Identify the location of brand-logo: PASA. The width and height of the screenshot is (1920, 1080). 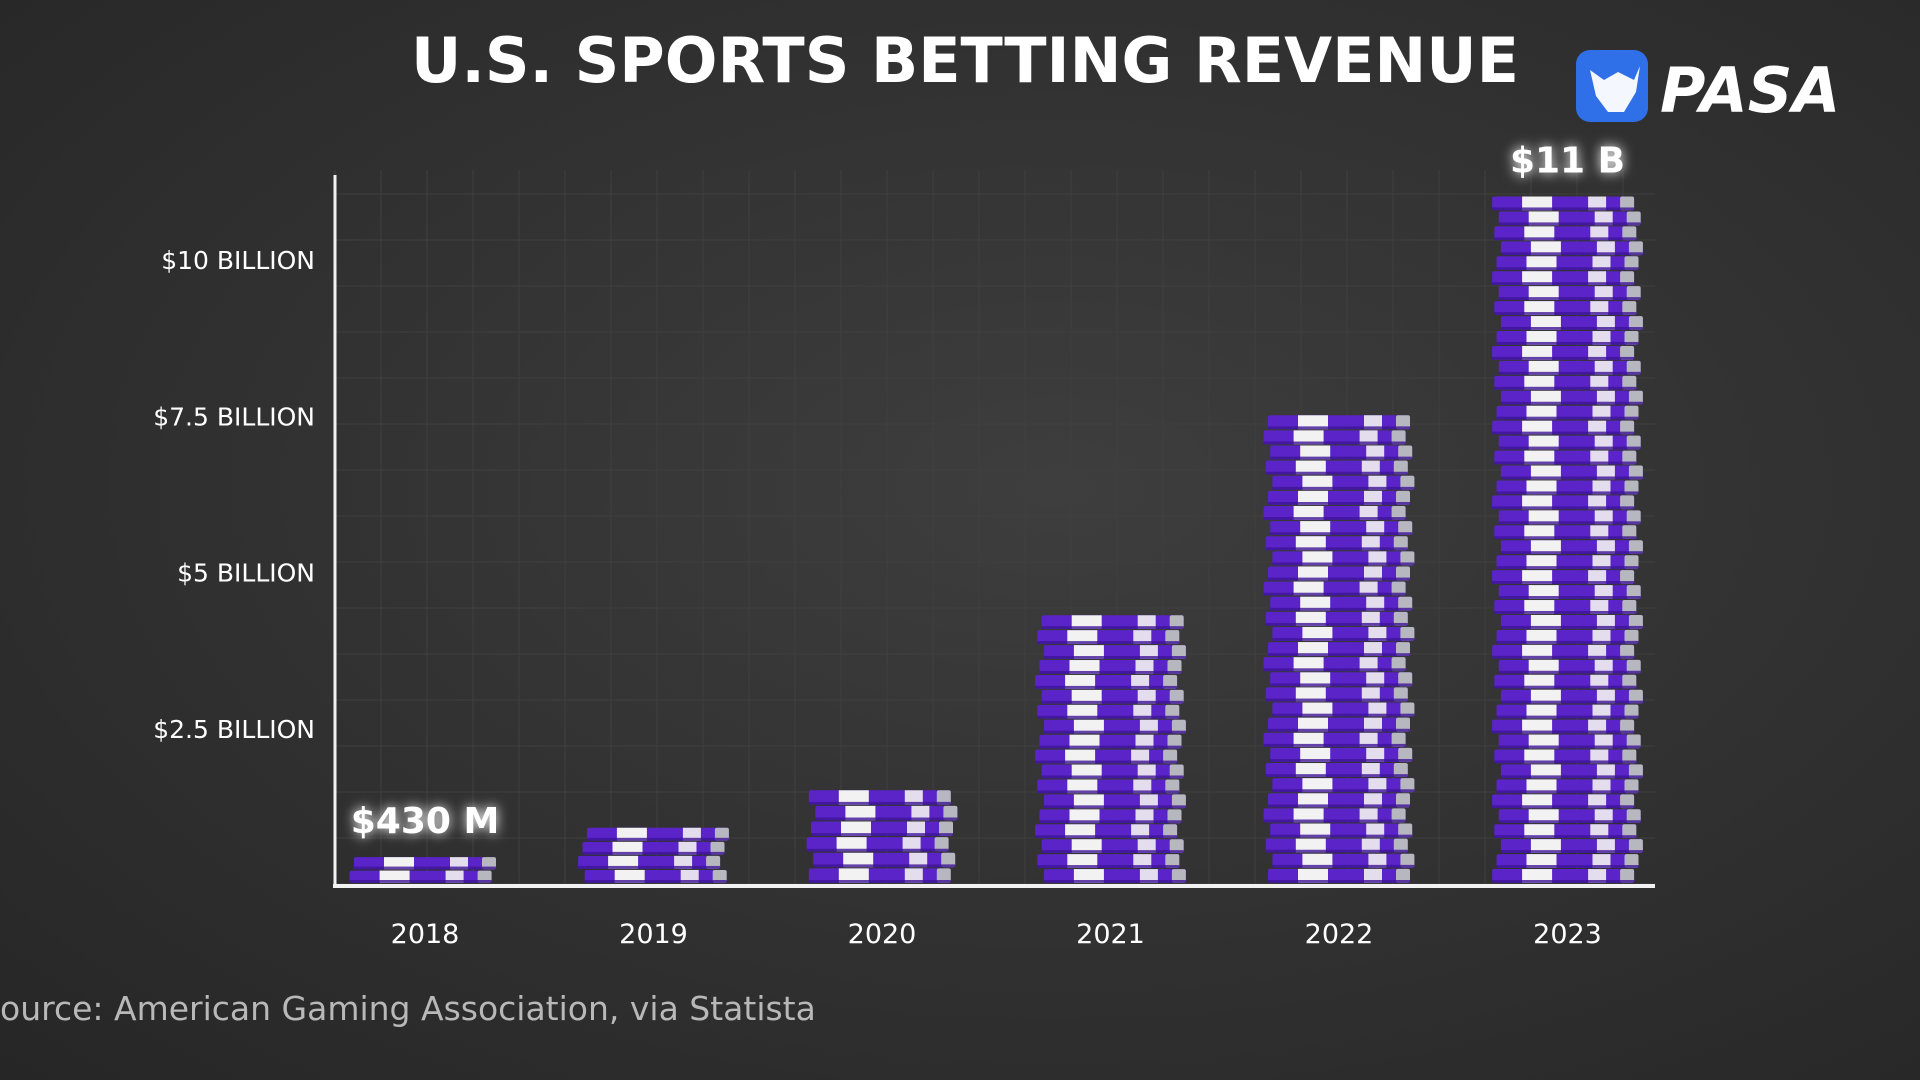
(1708, 88).